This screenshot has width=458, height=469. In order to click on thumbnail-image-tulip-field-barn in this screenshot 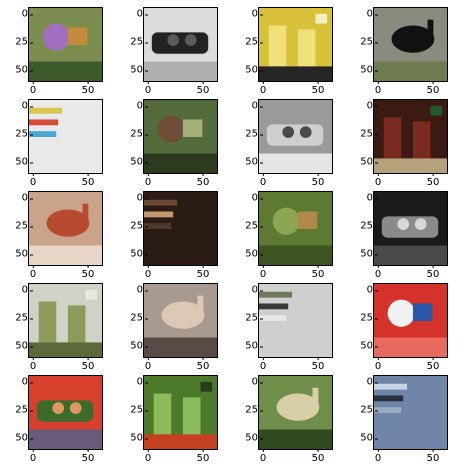, I will do `click(65, 412)`.